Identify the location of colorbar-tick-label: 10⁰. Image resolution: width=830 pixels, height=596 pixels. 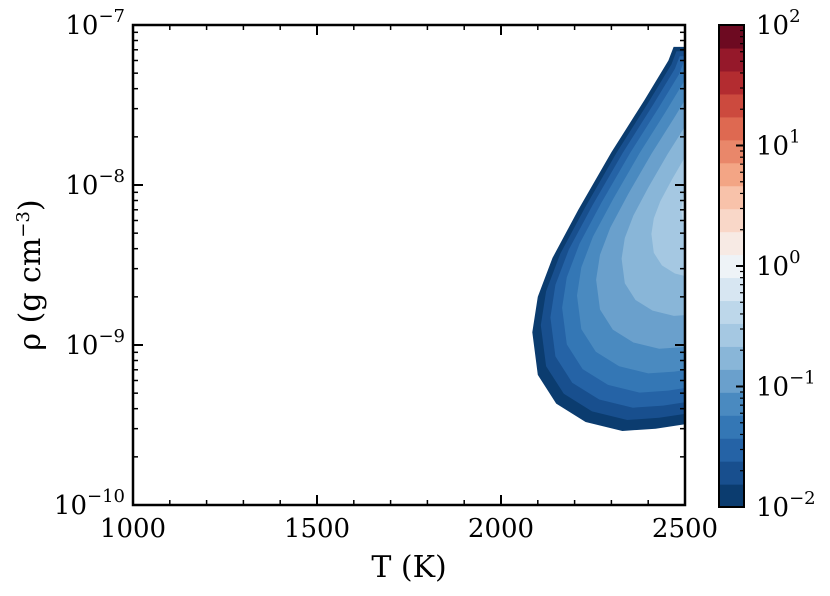
(778, 264).